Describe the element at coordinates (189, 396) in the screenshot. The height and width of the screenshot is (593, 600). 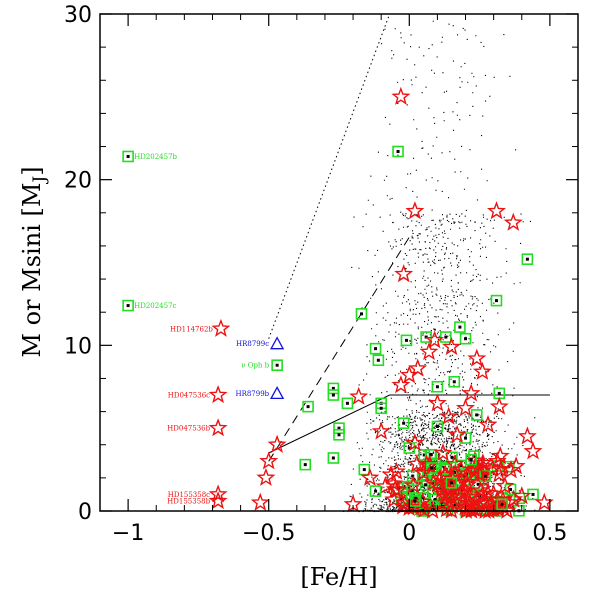
I see `point-label: HD047536c` at that location.